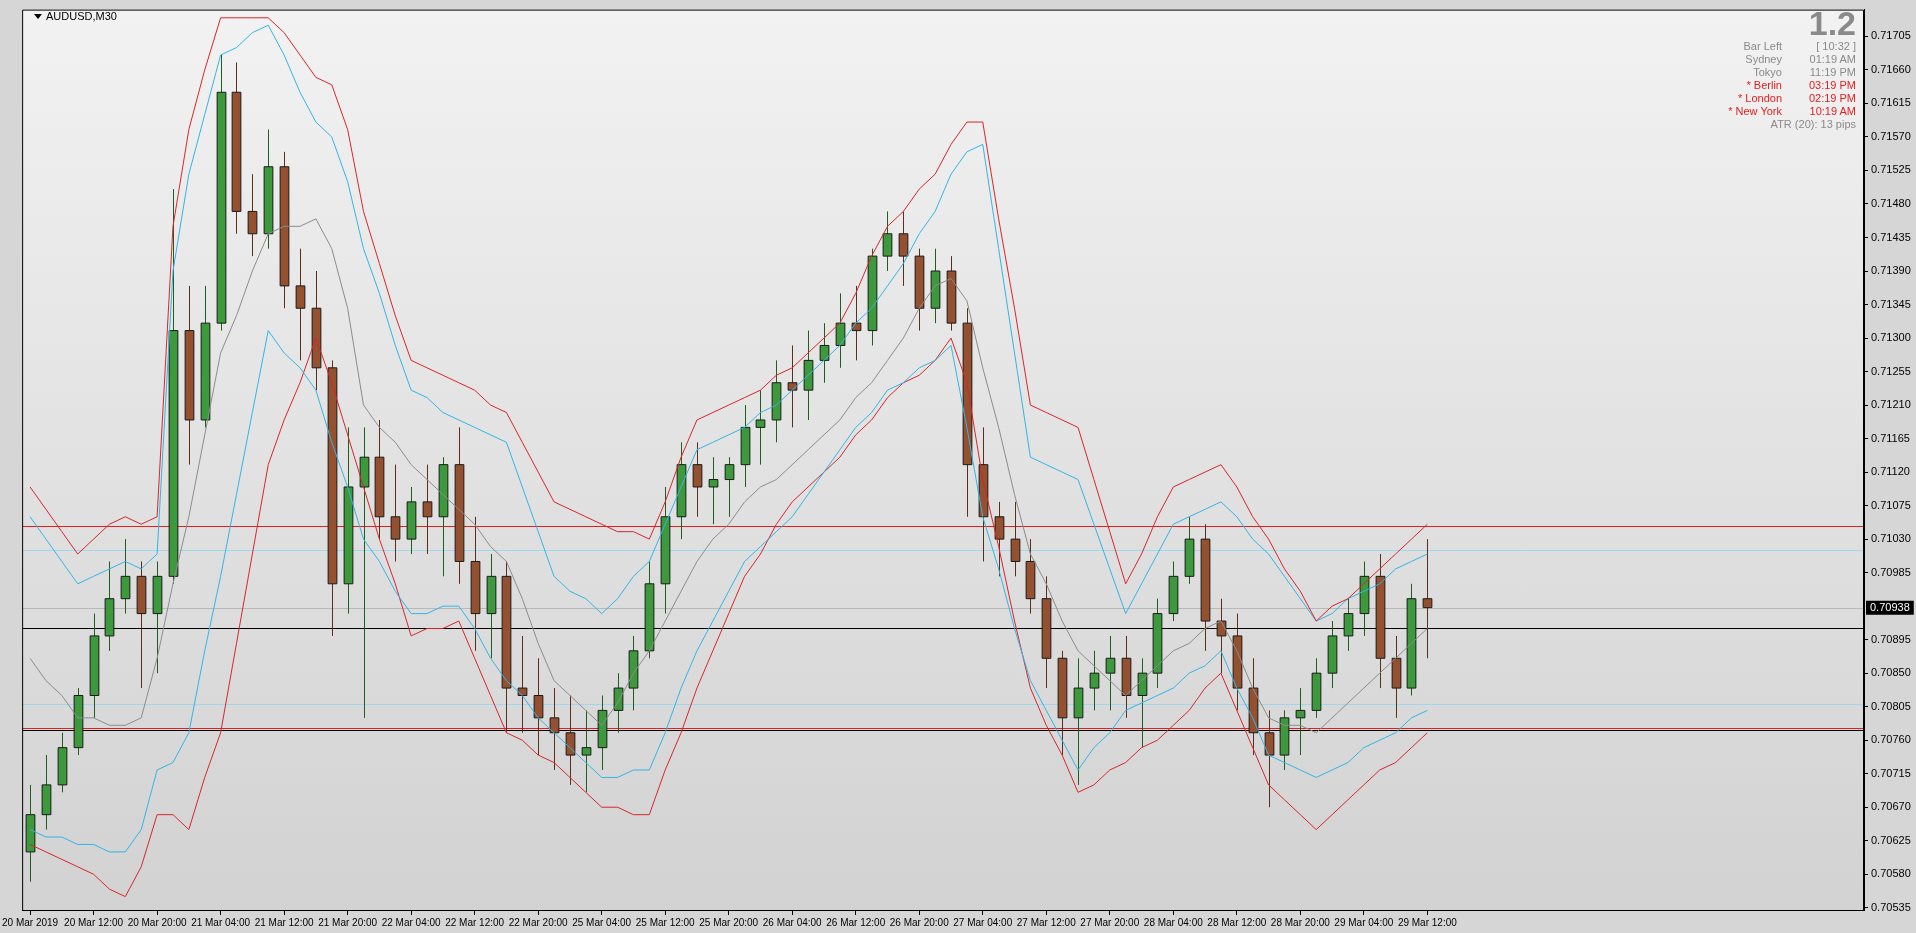 This screenshot has height=933, width=1916. Describe the element at coordinates (1891, 638) in the screenshot. I see `y-tick-label: 0.70895` at that location.